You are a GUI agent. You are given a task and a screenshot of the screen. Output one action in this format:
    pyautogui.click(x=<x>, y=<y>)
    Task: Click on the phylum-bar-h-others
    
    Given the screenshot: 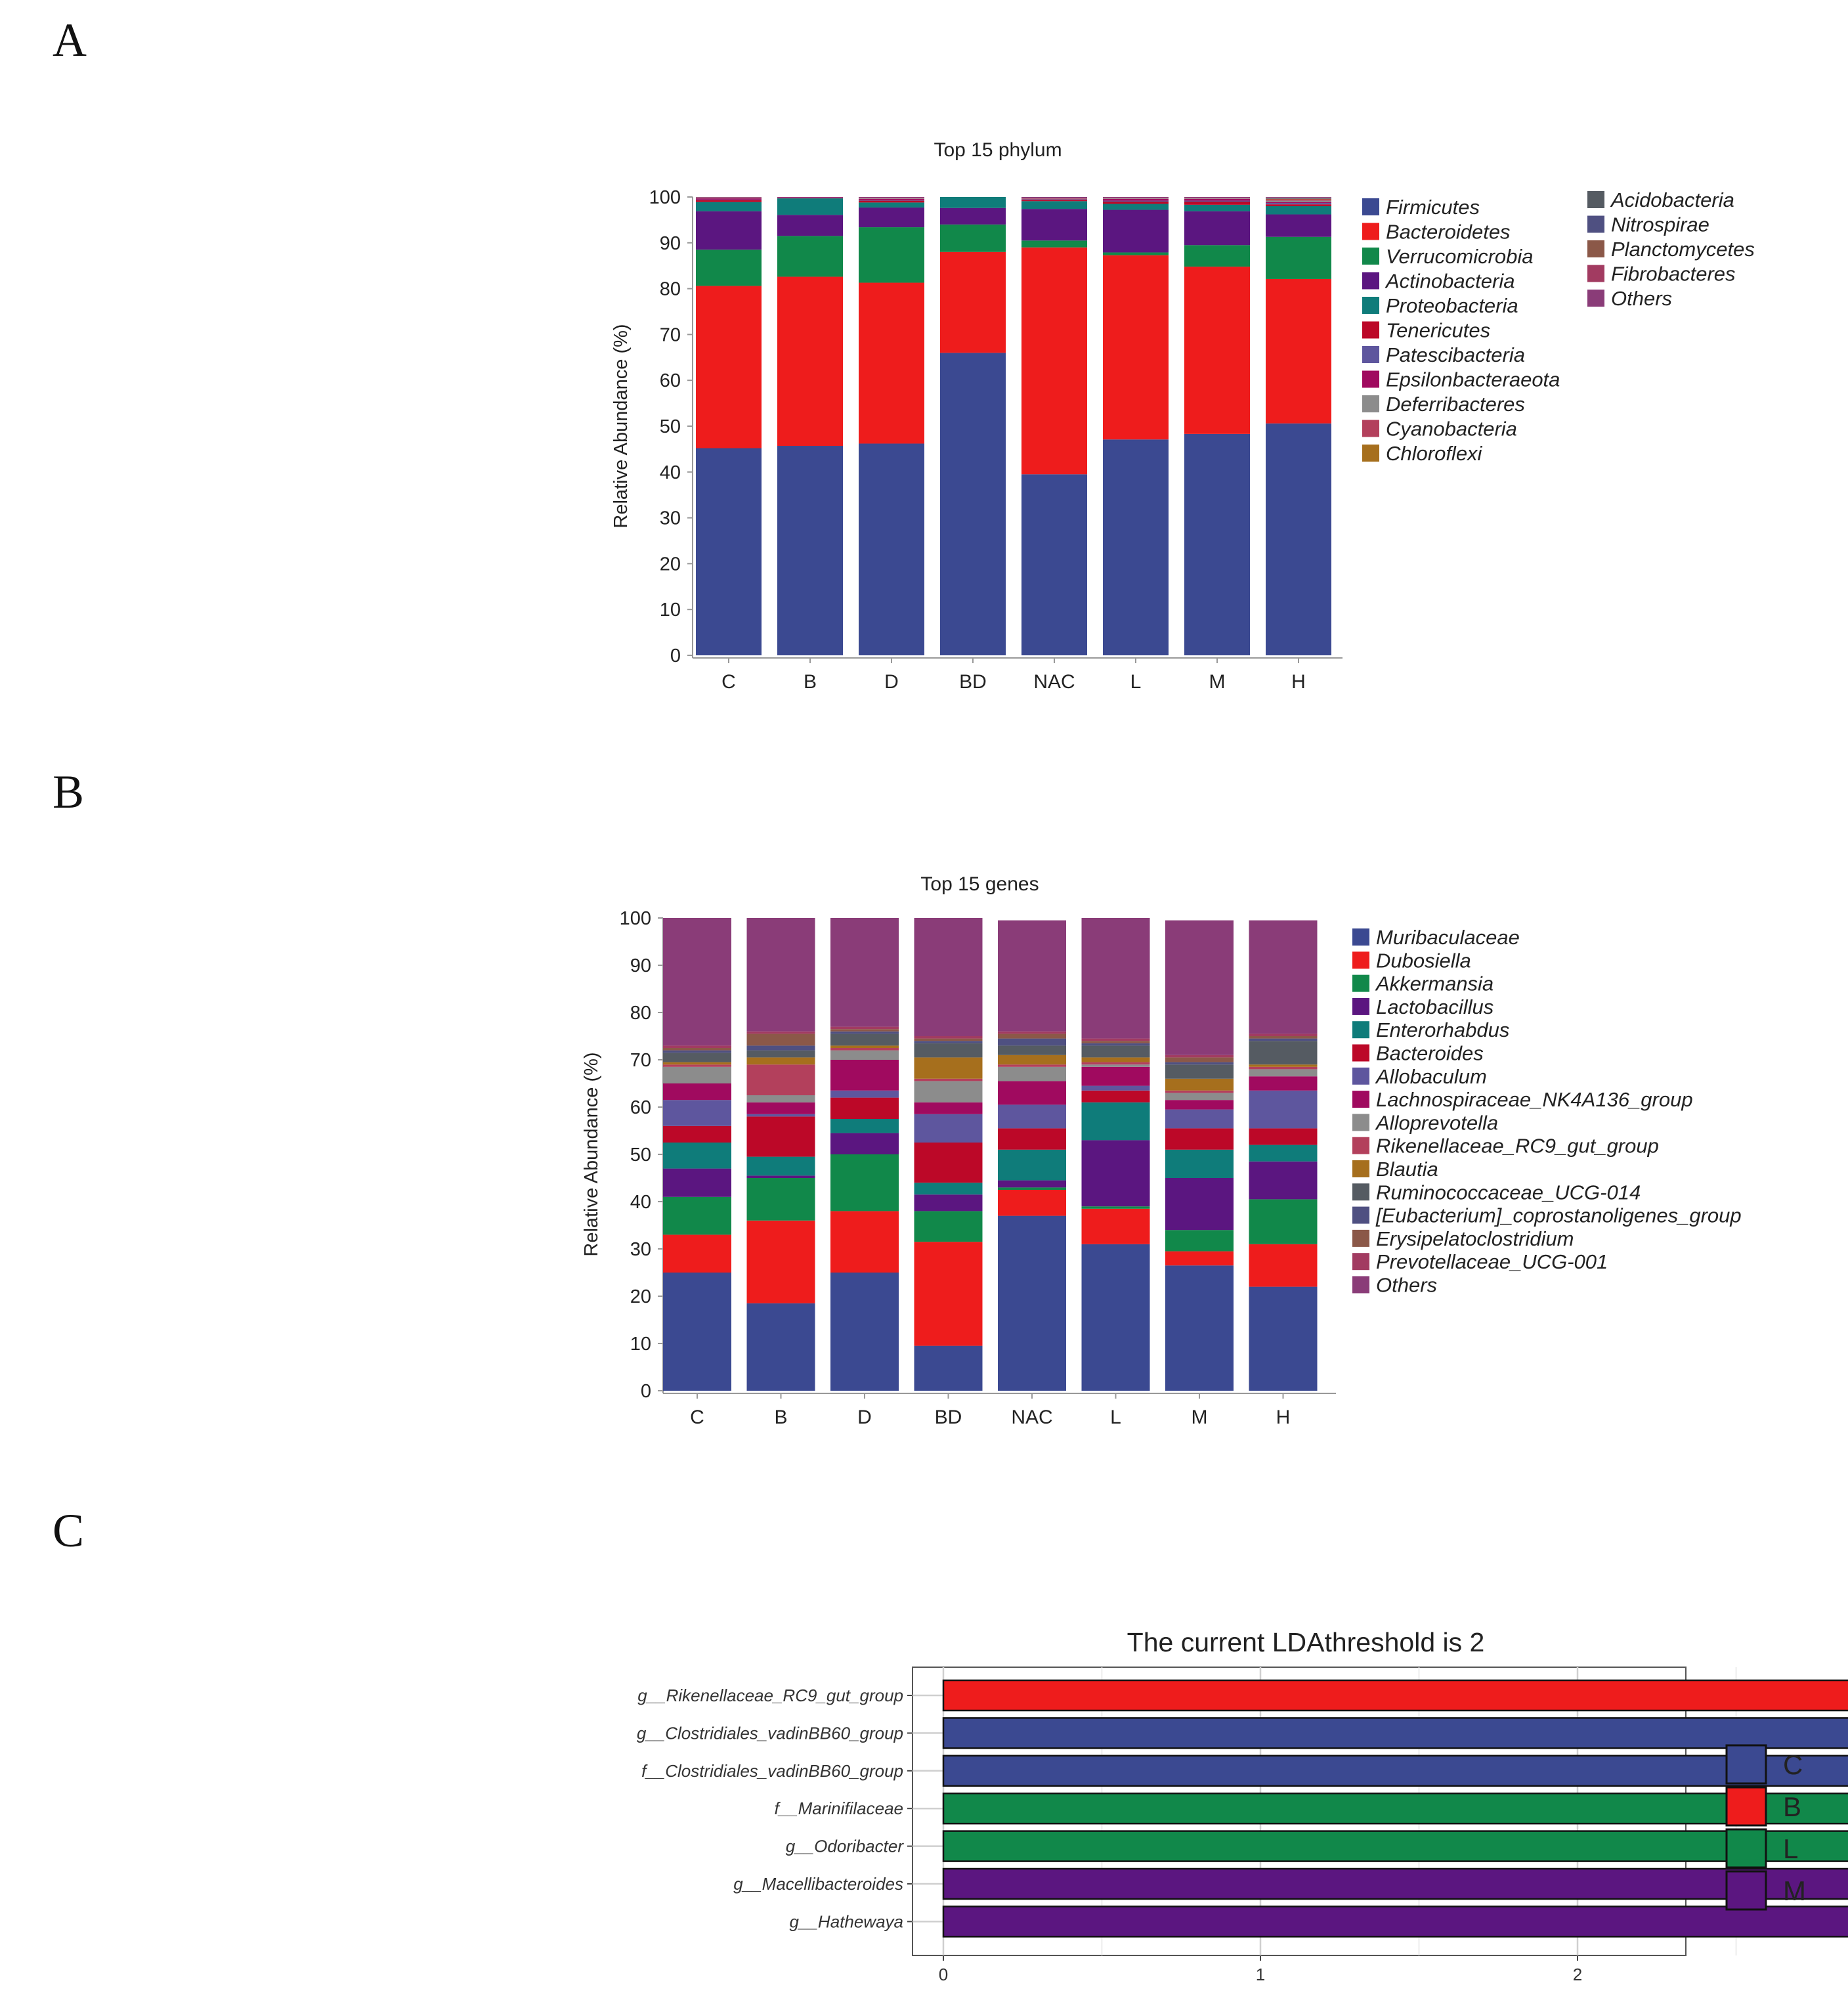 What is the action you would take?
    pyautogui.click(x=1299, y=197)
    